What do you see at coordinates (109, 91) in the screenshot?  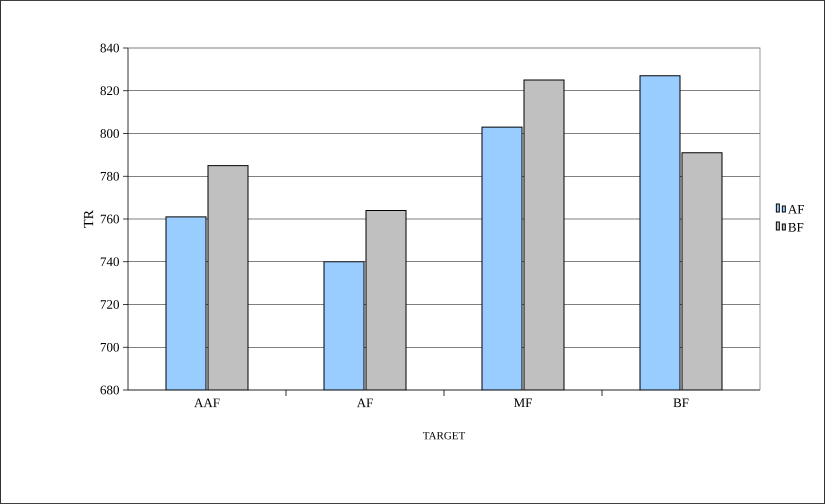 I see `y-tick-label: 820` at bounding box center [109, 91].